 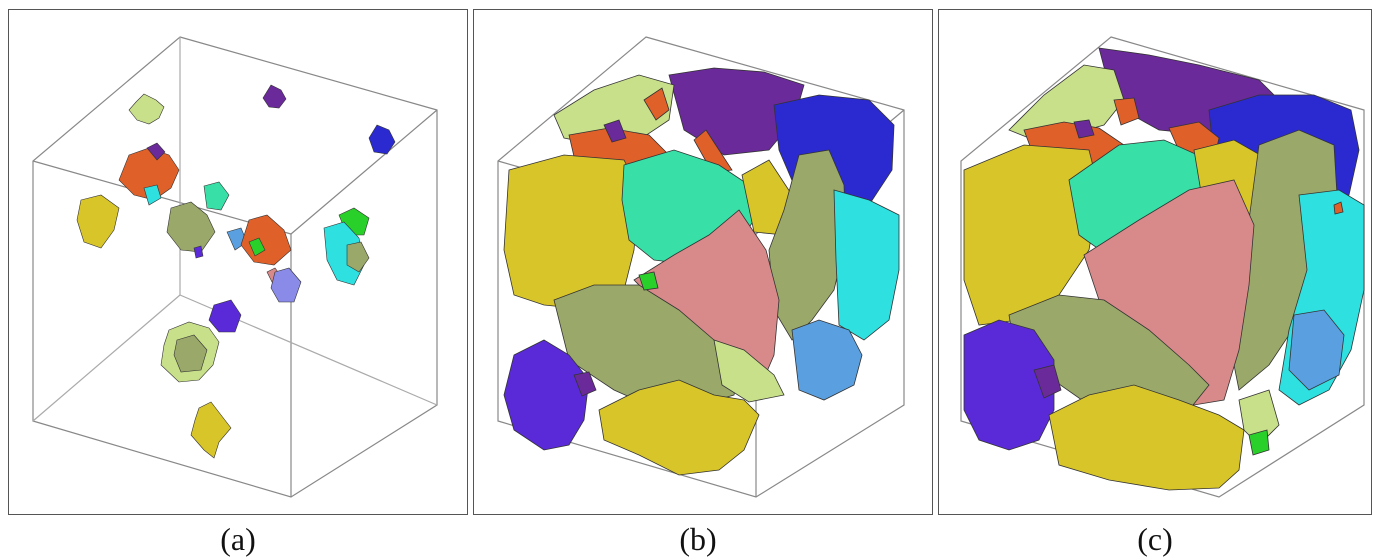 I want to click on caption-c: (c), so click(x=1155, y=539).